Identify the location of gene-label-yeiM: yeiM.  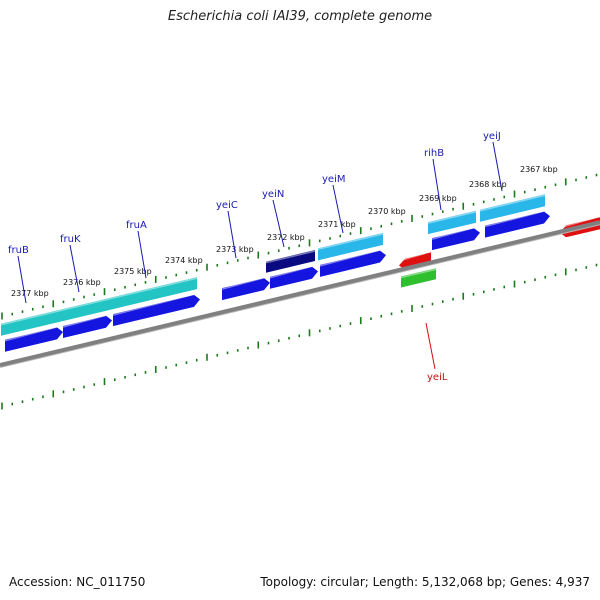
(333, 179).